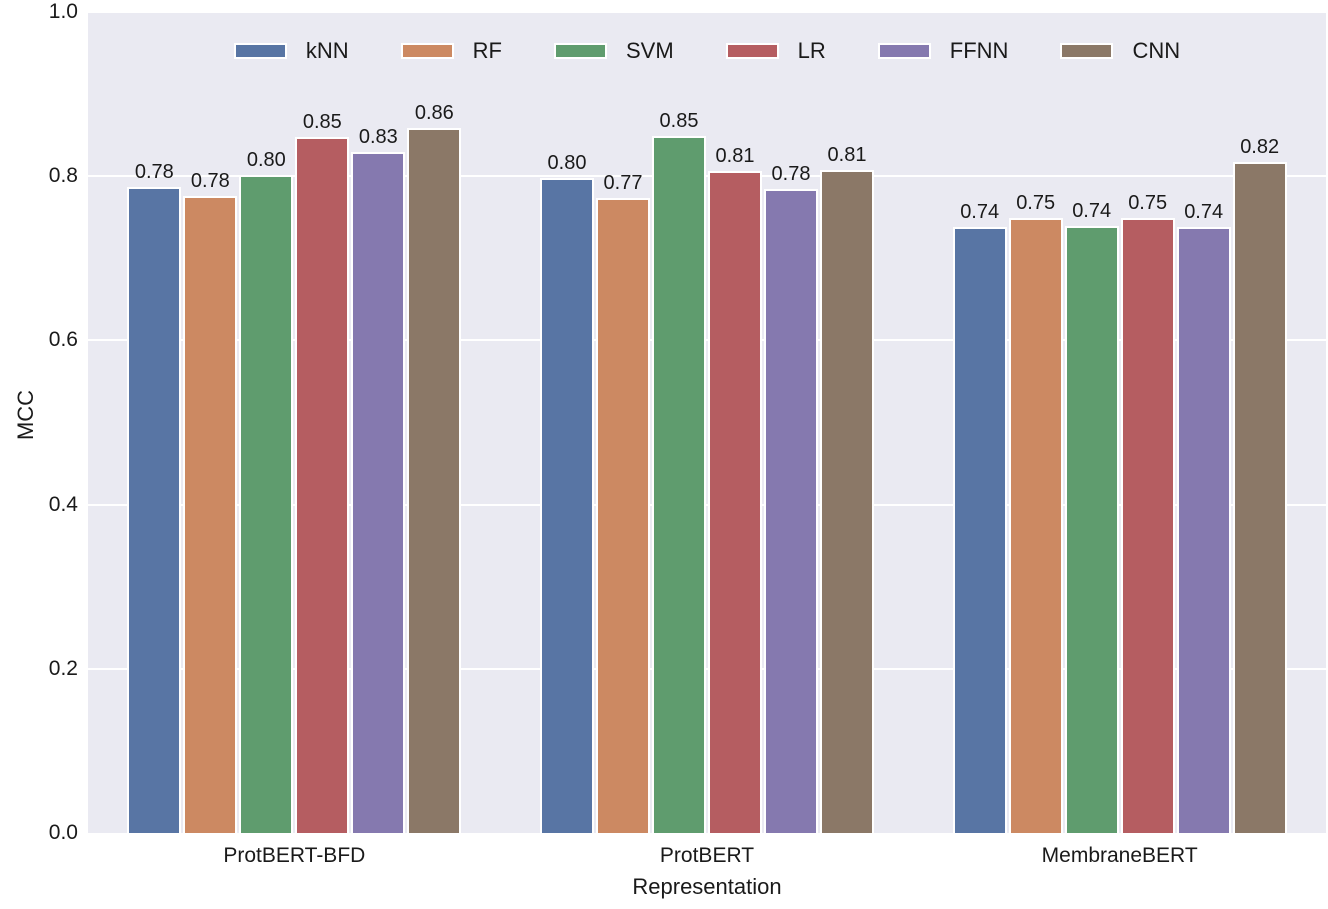 This screenshot has height=909, width=1328. Describe the element at coordinates (1091, 529) in the screenshot. I see `bar-SVM-MembraneBERT` at that location.